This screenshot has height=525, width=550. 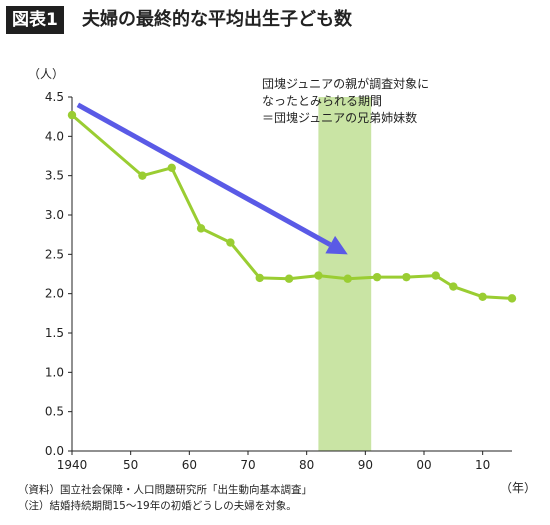 What do you see at coordinates (365, 465) in the screenshot?
I see `x-tick-label: 90` at bounding box center [365, 465].